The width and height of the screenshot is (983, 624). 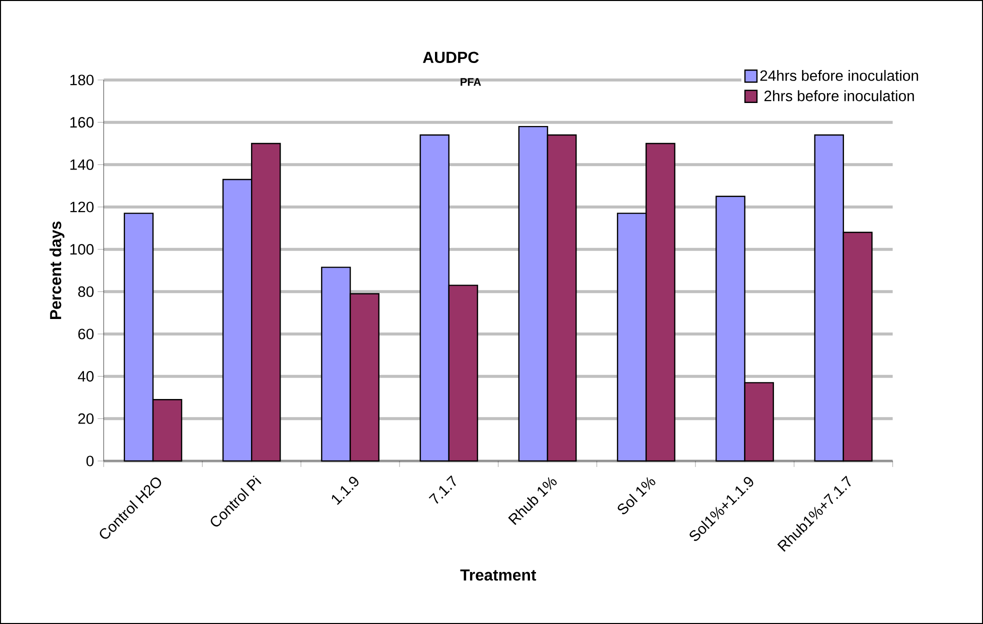 I want to click on y-tick-label: 80, so click(x=86, y=291).